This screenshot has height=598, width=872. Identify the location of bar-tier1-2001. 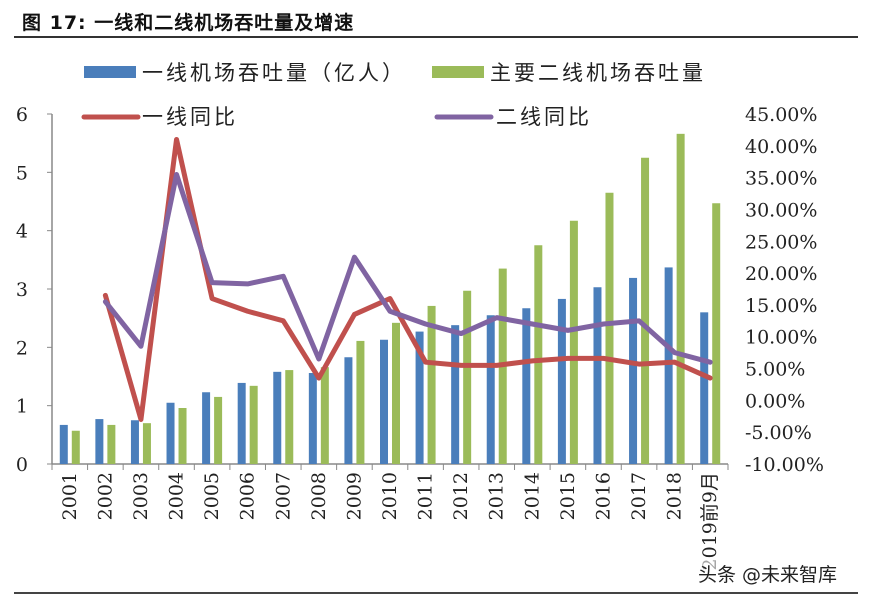
(63, 444).